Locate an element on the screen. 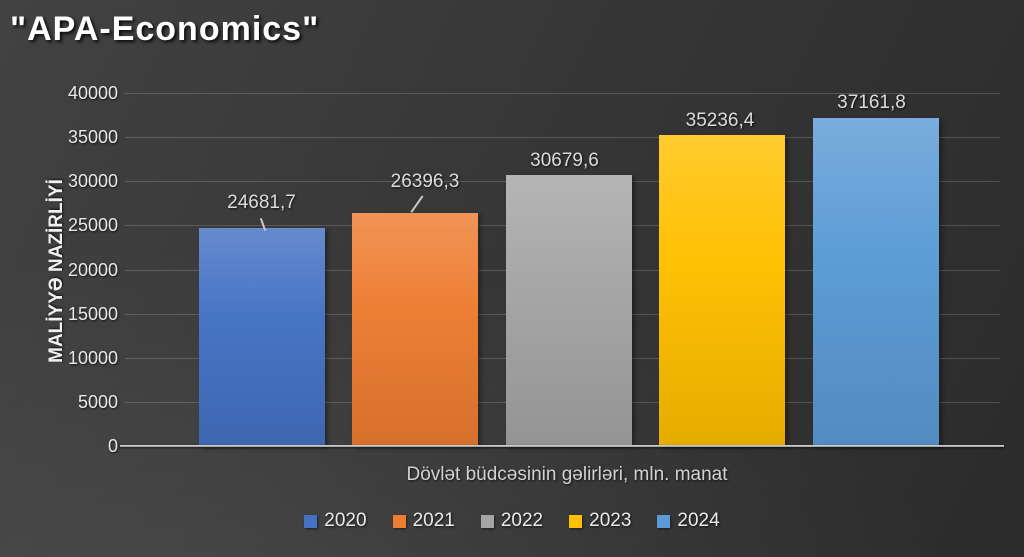 This screenshot has height=557, width=1024. legend: 2020 2021 2022 2023 2024 is located at coordinates (512, 521).